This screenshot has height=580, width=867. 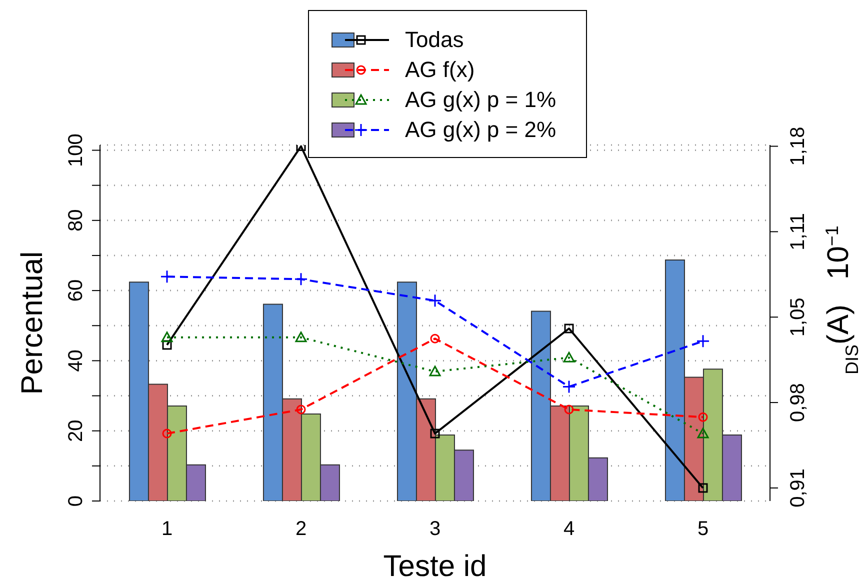 What do you see at coordinates (76, 361) in the screenshot?
I see `y-tick-label: 40` at bounding box center [76, 361].